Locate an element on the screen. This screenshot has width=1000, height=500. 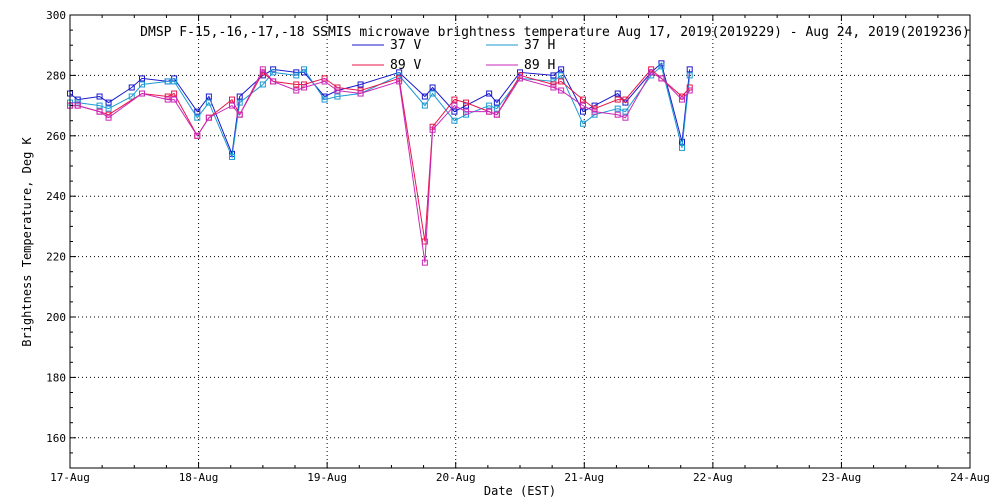
legend-label-37-h: 37 H is located at coordinates (539, 45).